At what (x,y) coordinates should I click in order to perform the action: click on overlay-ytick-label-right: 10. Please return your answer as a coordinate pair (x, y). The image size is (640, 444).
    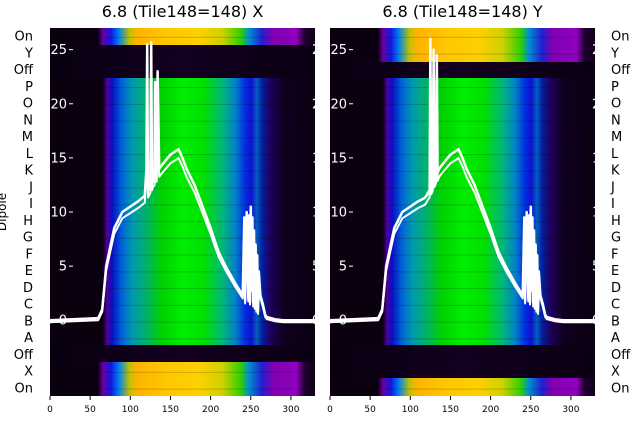
    Looking at the image, I should click on (320, 213).